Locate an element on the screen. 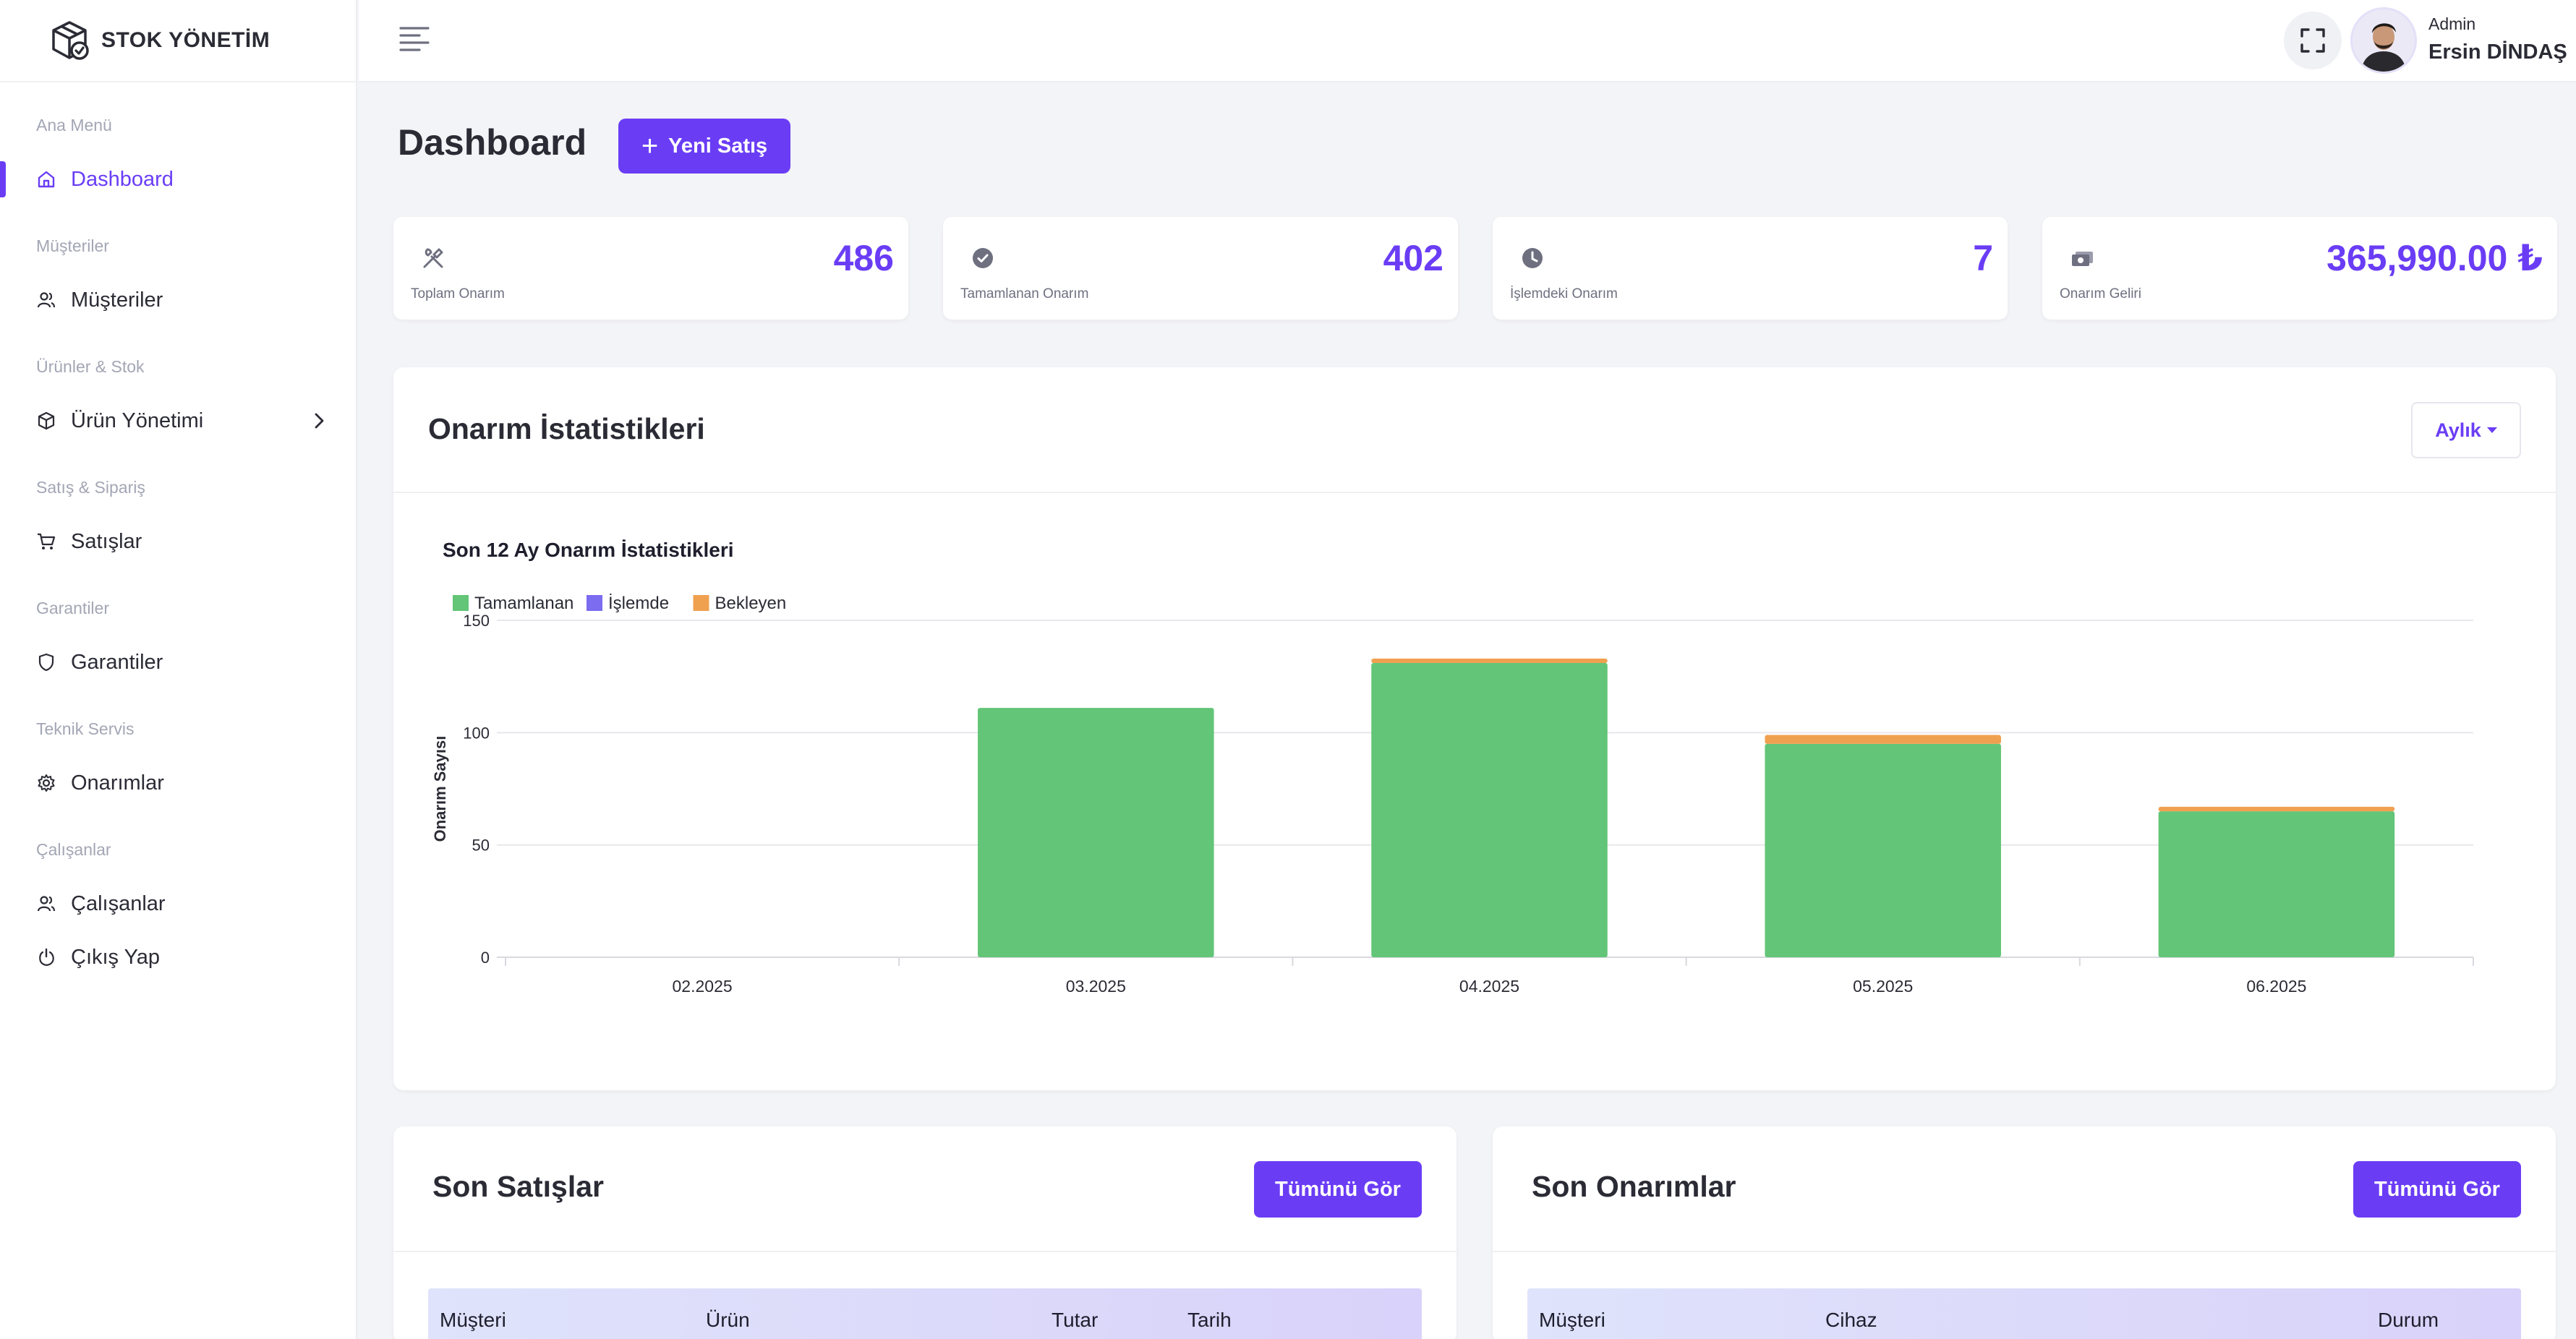 This screenshot has height=1339, width=2576. nav-group-label: Teknik Servis is located at coordinates (86, 728).